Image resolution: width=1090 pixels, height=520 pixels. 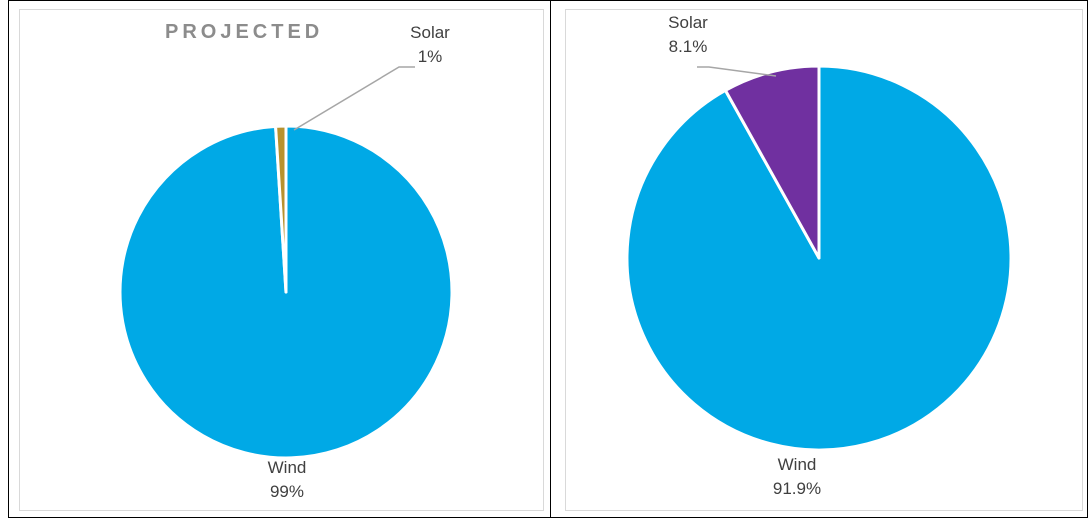 I want to click on projected-solar-value: 1%, so click(x=430, y=56).